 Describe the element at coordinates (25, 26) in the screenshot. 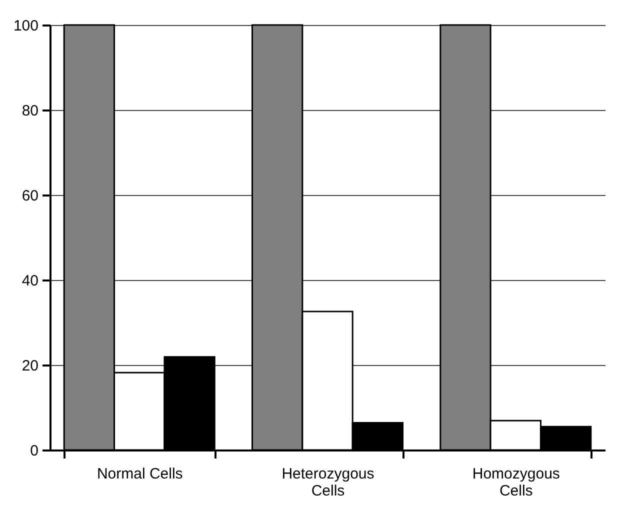

I see `y-tick-label: 100` at that location.